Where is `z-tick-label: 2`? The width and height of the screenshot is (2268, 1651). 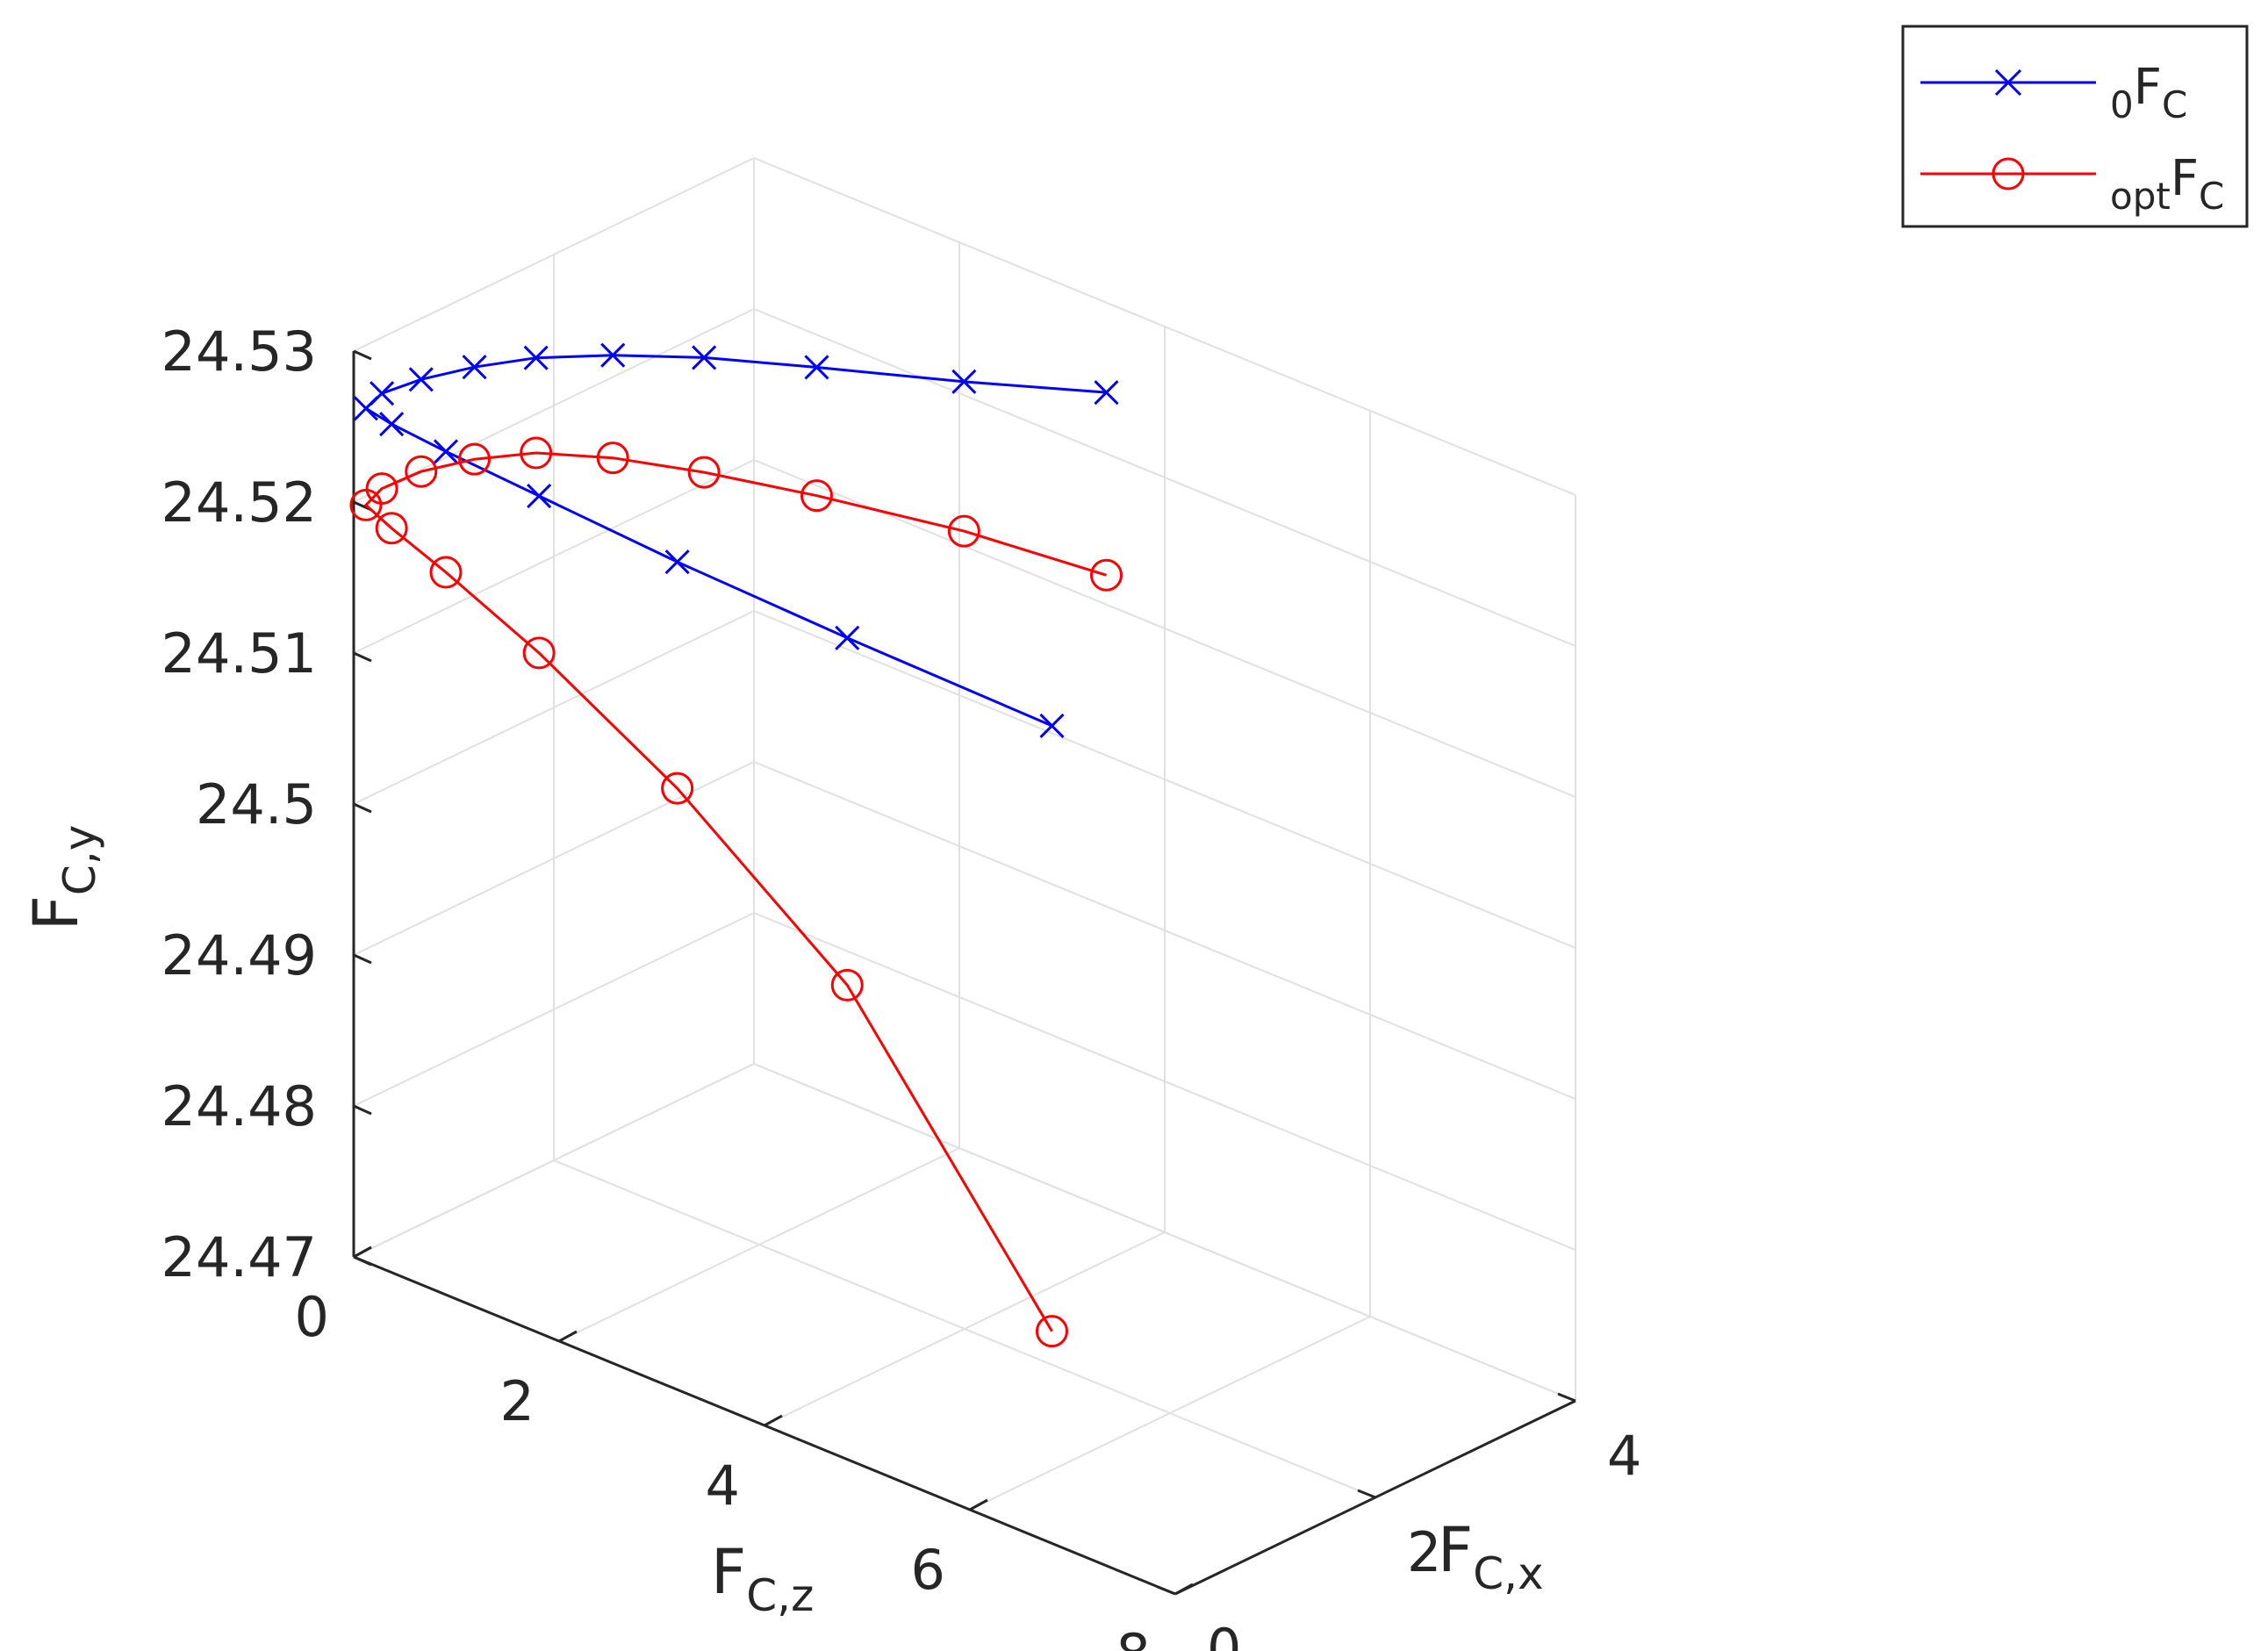 z-tick-label: 2 is located at coordinates (517, 1401).